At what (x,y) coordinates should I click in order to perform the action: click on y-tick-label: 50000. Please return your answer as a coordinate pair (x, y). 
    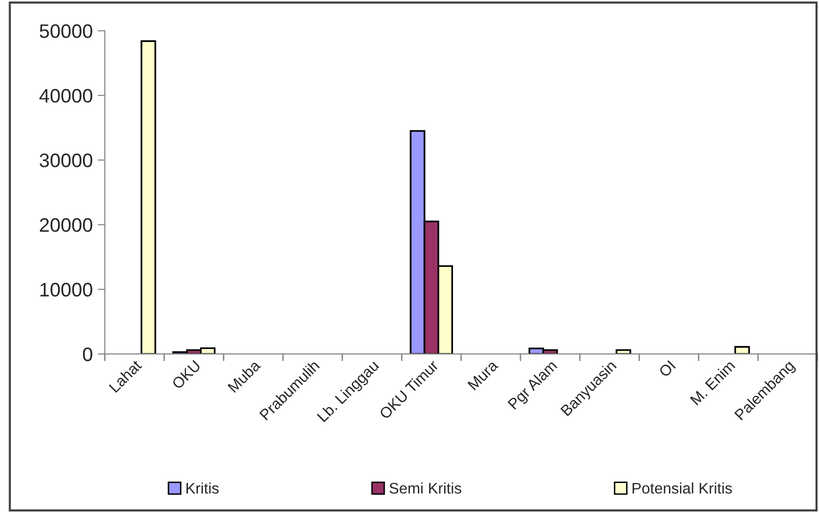
    Looking at the image, I should click on (66, 31).